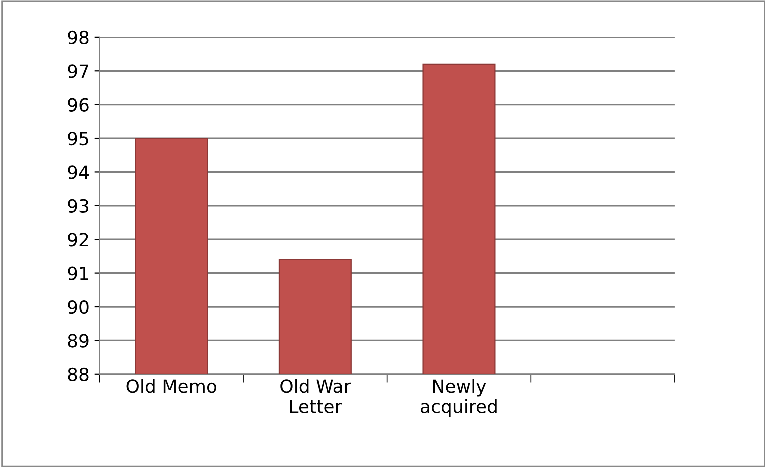  What do you see at coordinates (78, 139) in the screenshot?
I see `y-tick-label: 95` at bounding box center [78, 139].